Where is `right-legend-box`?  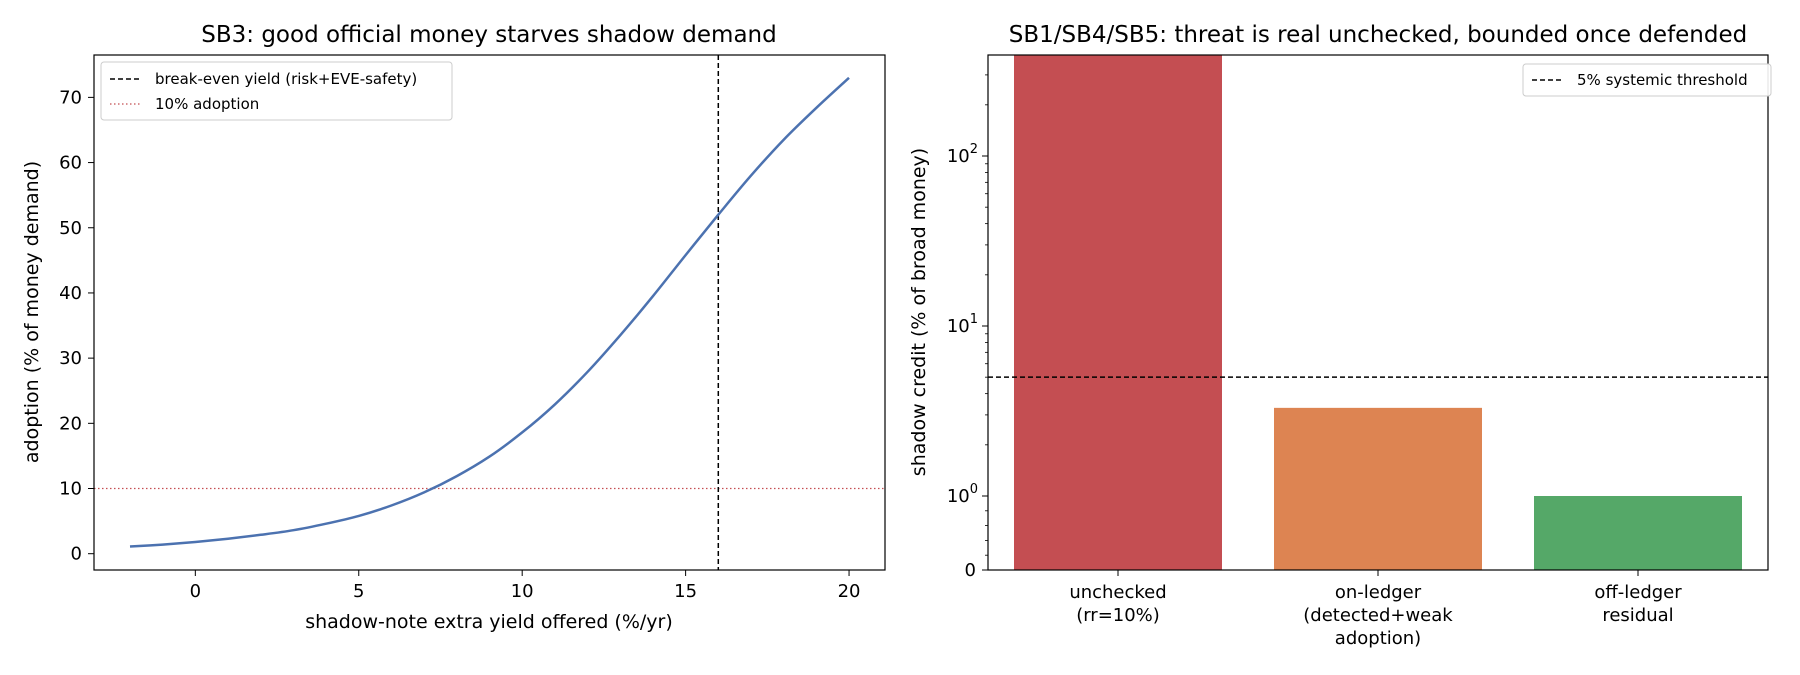
right-legend-box is located at coordinates (1647, 80).